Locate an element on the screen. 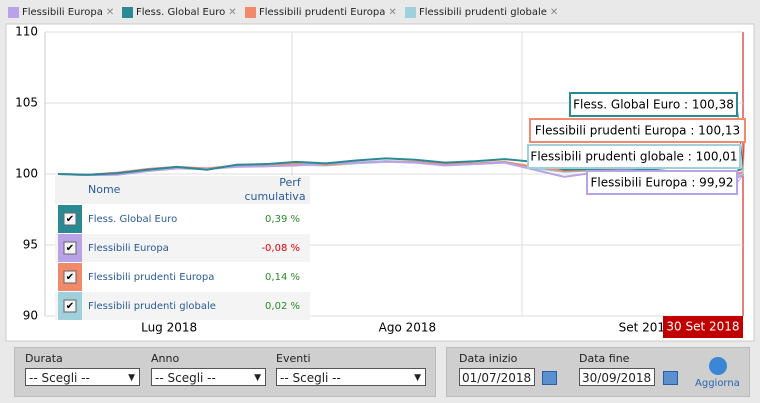 Image resolution: width=760 pixels, height=403 pixels. row-name: Flessibili prudenti globale is located at coordinates (152, 306).